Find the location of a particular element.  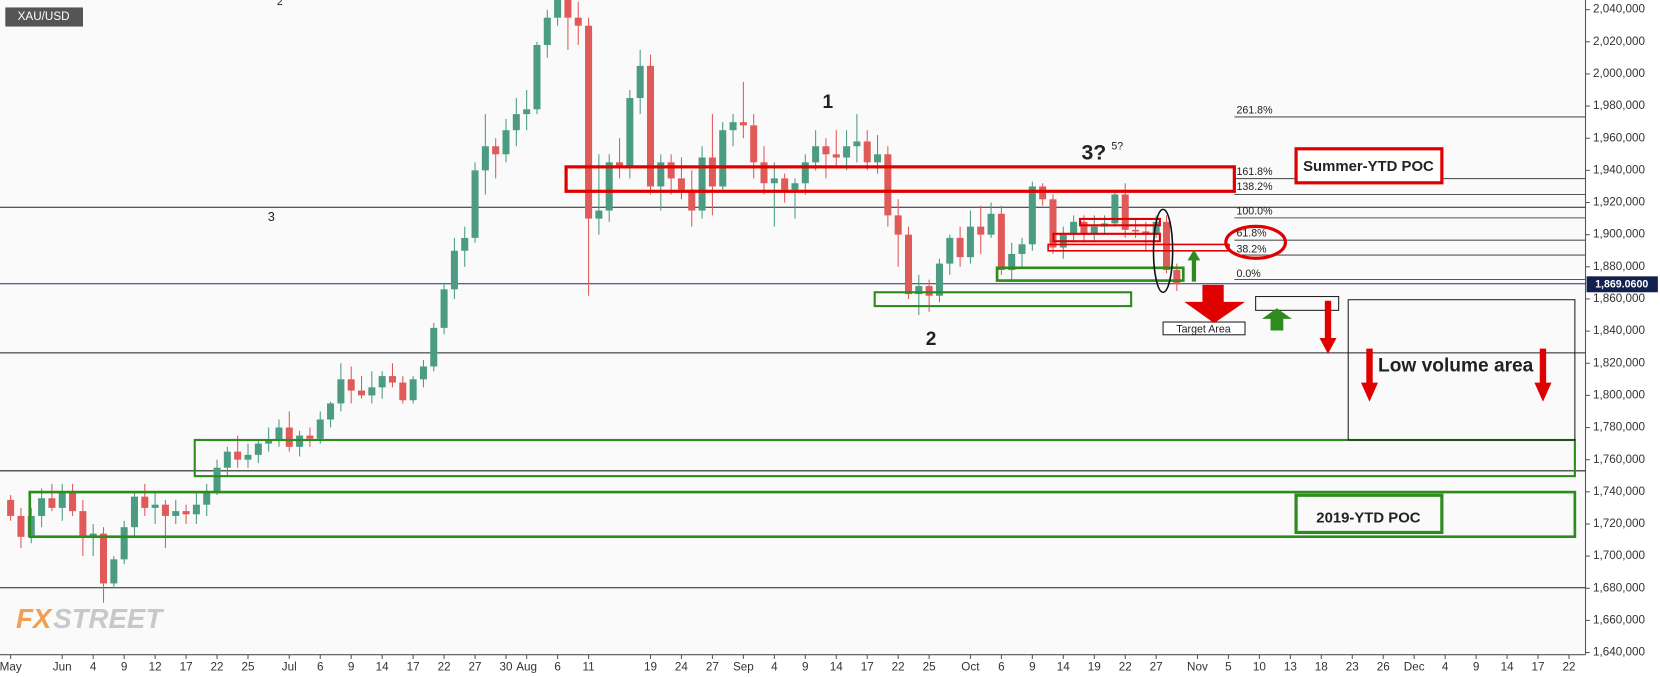

x-tick-label: Oct is located at coordinates (970, 667).